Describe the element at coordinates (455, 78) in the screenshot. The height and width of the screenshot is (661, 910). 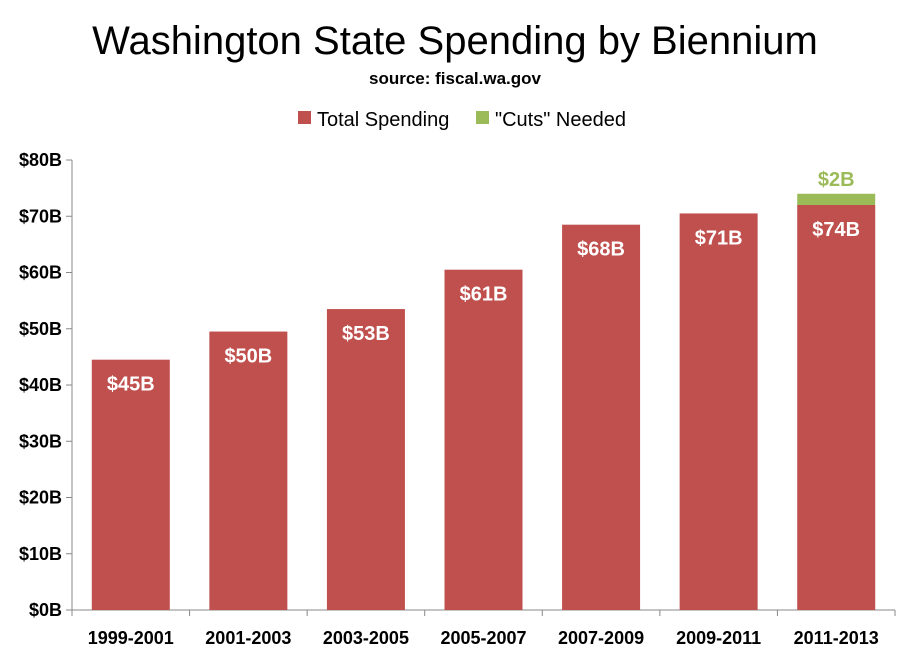
I see `chart-subtitle: source: fiscal.wa.gov` at that location.